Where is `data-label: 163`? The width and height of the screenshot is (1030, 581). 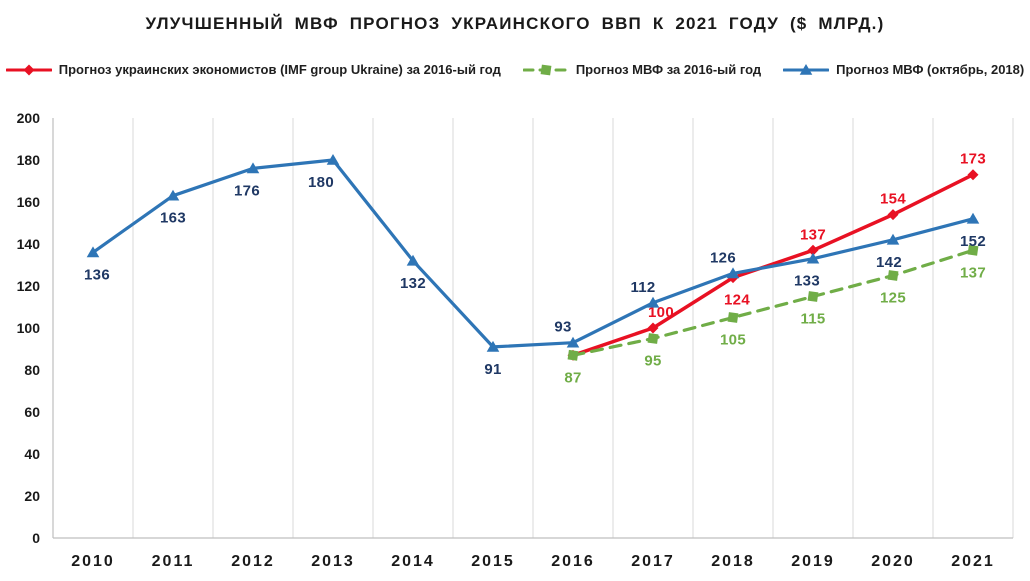 data-label: 163 is located at coordinates (173, 218).